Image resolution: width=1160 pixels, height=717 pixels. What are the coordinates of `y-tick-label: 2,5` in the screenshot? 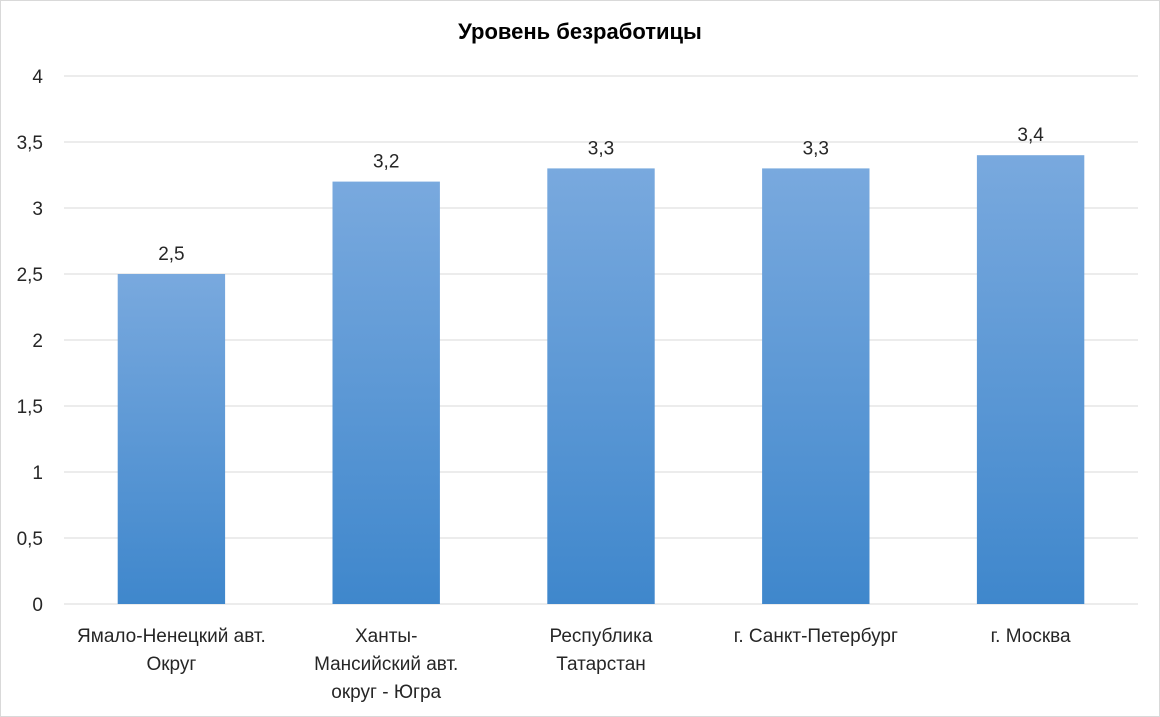 It's located at (30, 275).